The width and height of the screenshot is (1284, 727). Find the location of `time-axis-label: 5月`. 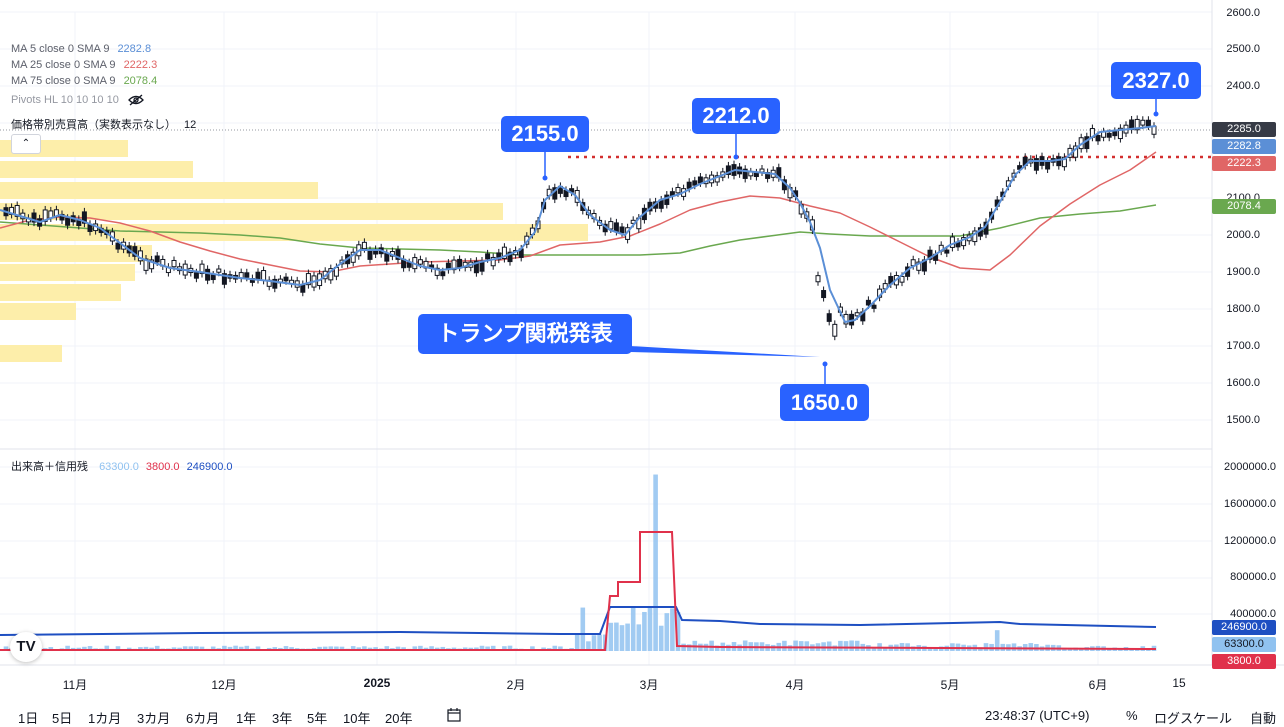

time-axis-label: 5月 is located at coordinates (950, 685).